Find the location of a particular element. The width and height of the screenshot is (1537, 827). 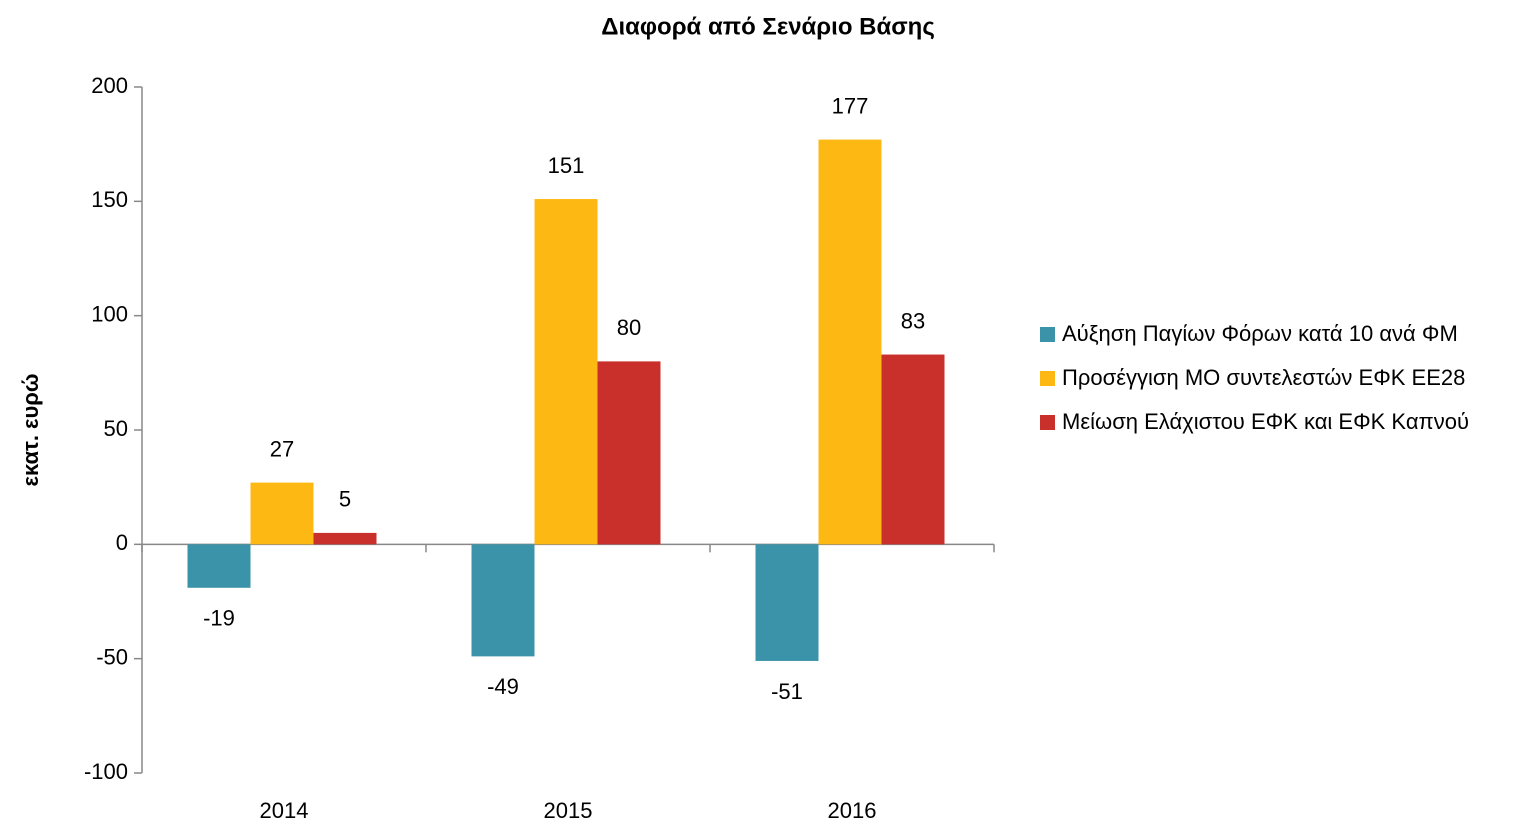

y-tick-label: 50 is located at coordinates (116, 428).